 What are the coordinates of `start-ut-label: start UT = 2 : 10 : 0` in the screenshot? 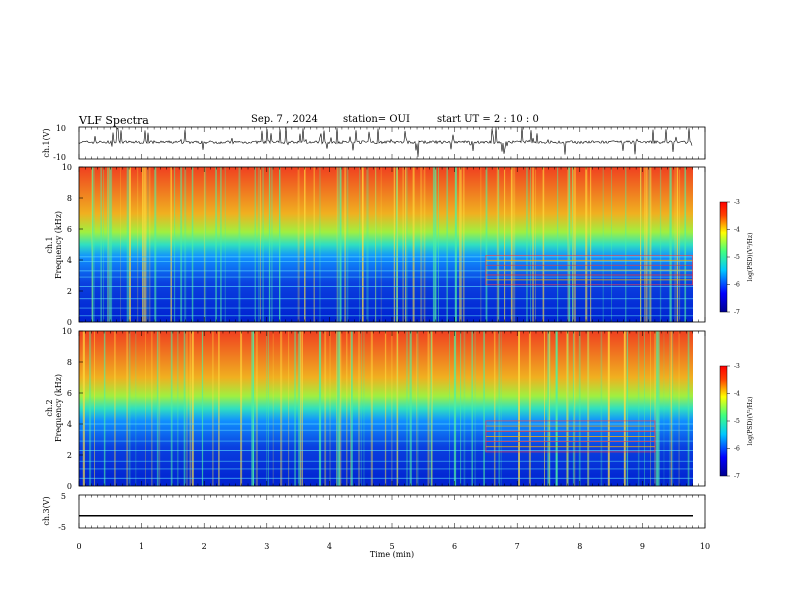 It's located at (488, 119).